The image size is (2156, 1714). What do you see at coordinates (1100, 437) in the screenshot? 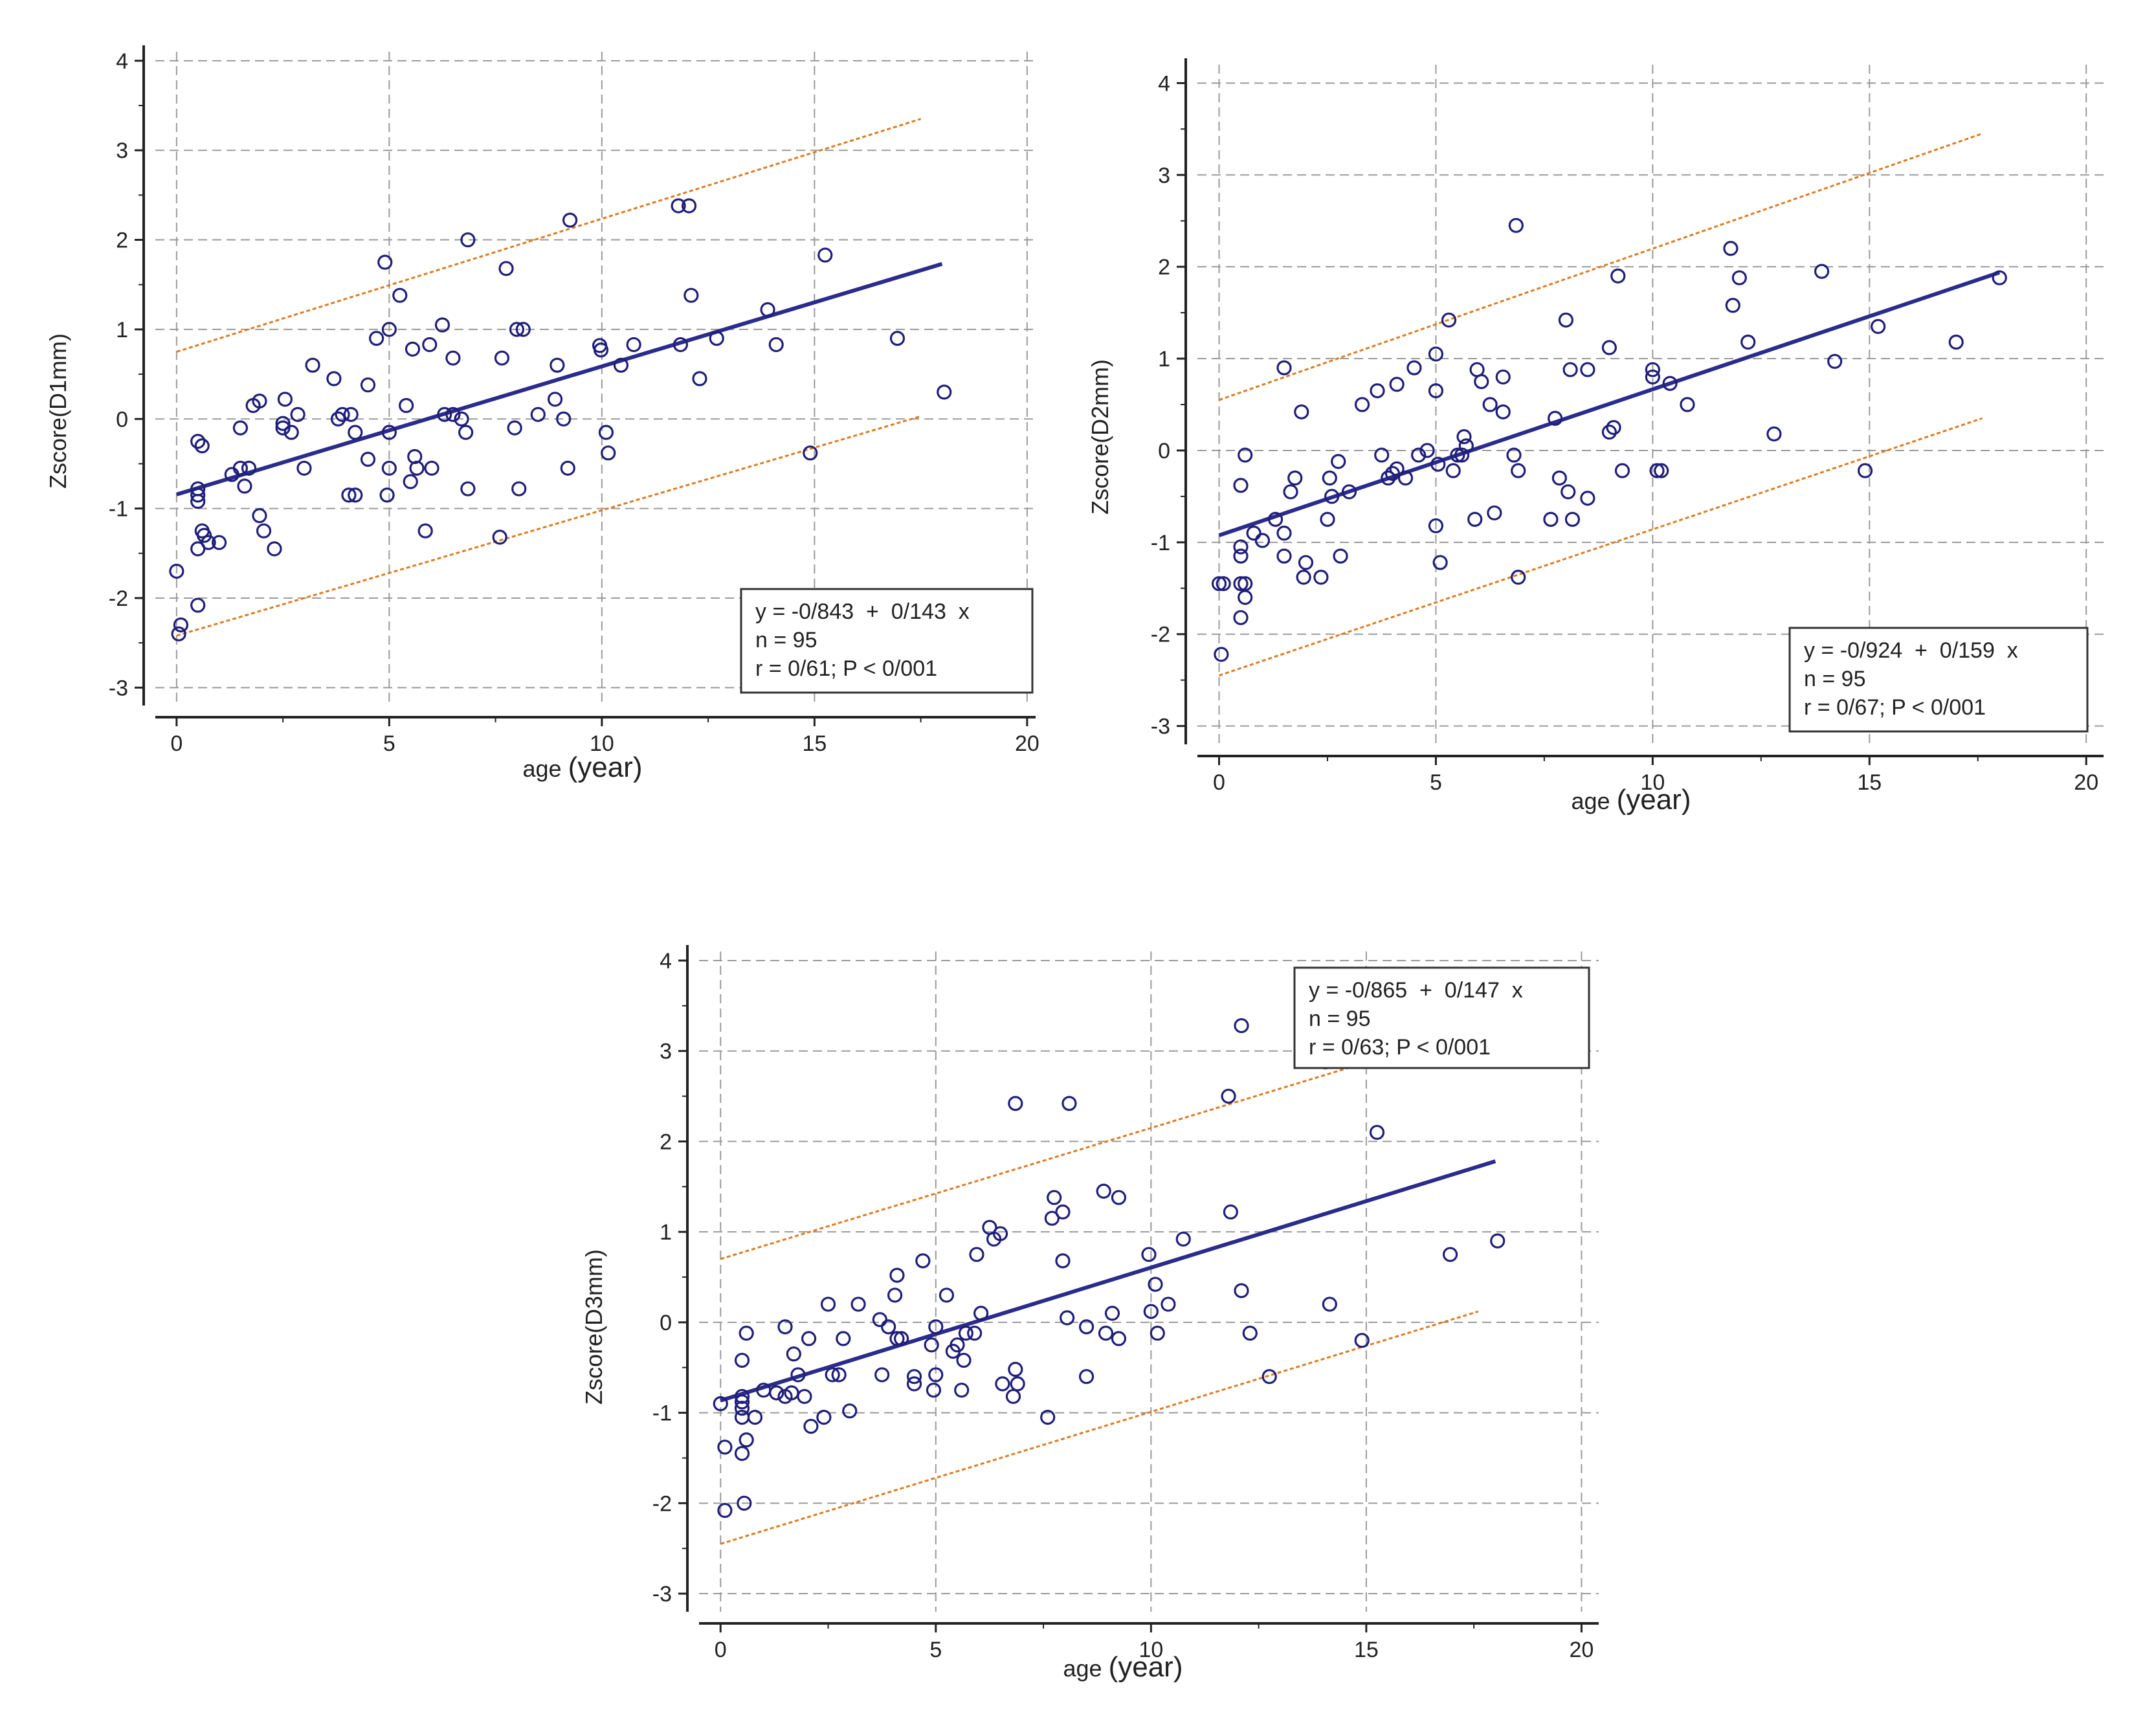
I see `y-axis-title: Zscore(D2mm)` at bounding box center [1100, 437].